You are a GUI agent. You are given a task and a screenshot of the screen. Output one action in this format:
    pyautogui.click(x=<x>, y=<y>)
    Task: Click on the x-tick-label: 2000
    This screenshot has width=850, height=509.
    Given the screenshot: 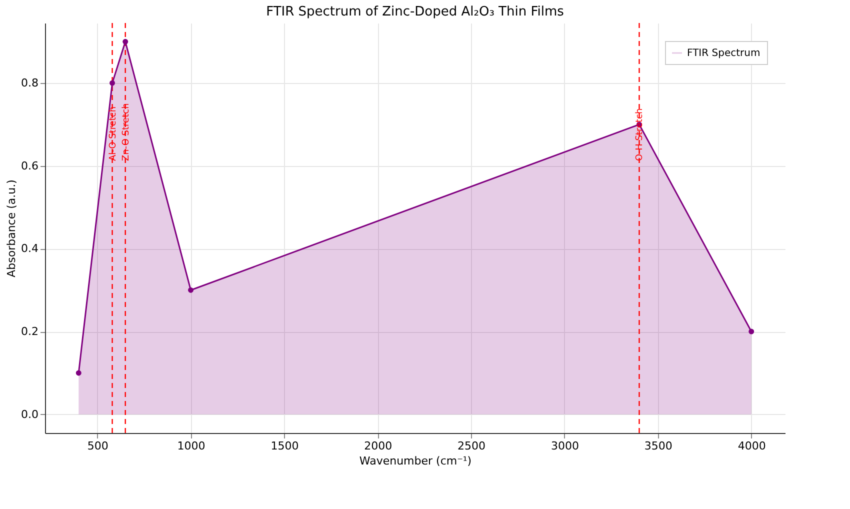 What is the action you would take?
    pyautogui.click(x=378, y=446)
    